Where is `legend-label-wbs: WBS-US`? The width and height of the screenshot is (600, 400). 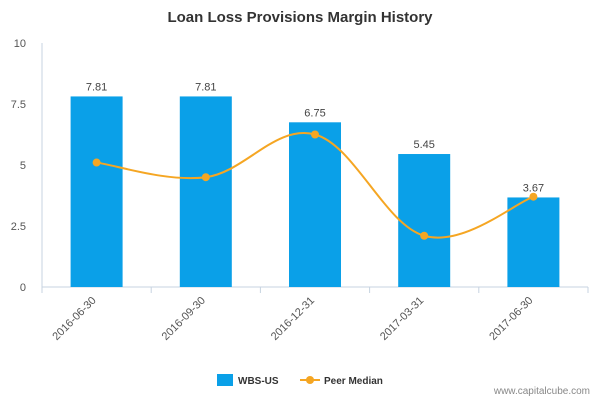
legend-label-wbs: WBS-US is located at coordinates (258, 381).